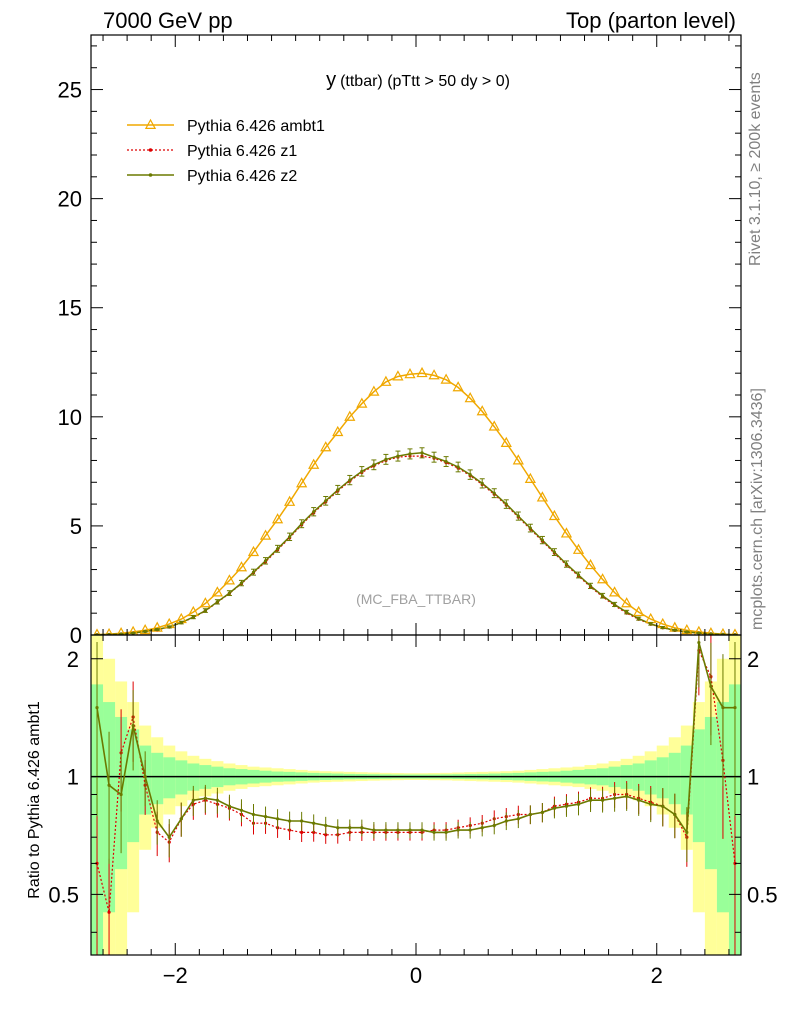  What do you see at coordinates (150, 123) in the screenshot?
I see `legend-marker-ambt1` at bounding box center [150, 123].